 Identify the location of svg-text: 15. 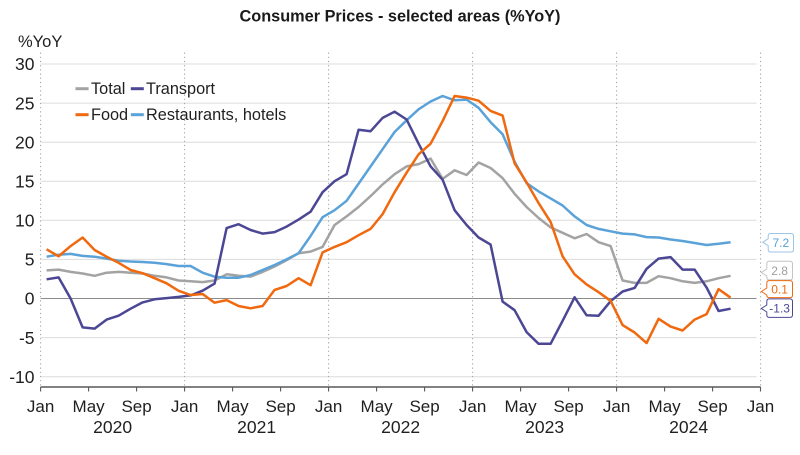
(24, 181).